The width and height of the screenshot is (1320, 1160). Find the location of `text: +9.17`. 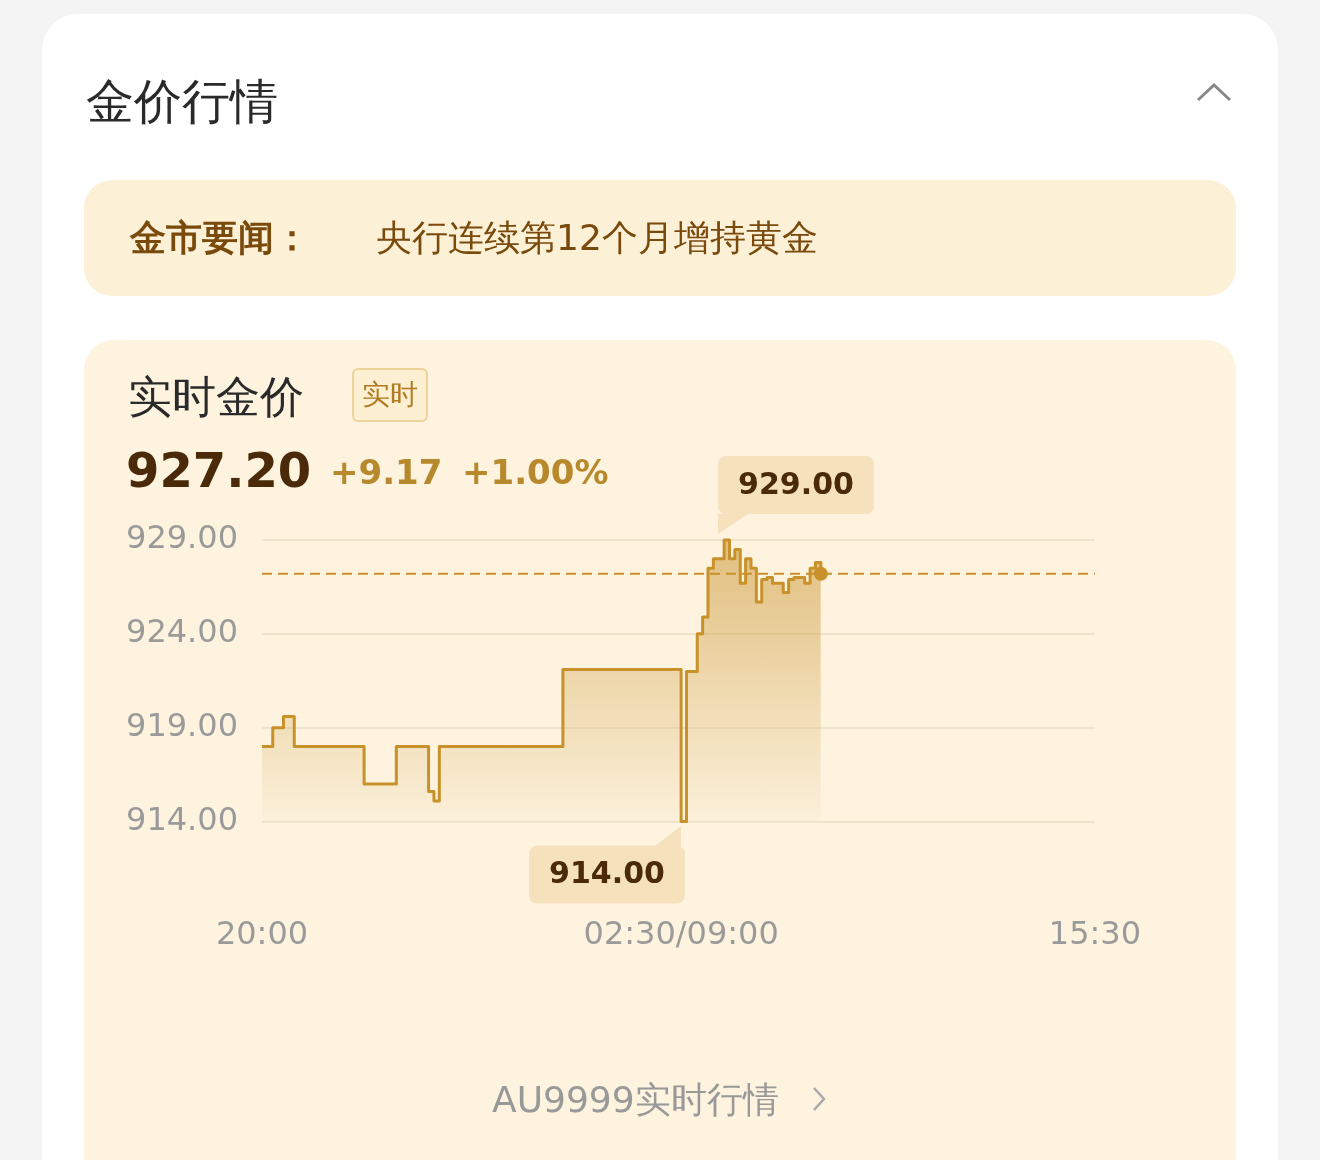

text: +9.17 is located at coordinates (386, 472).